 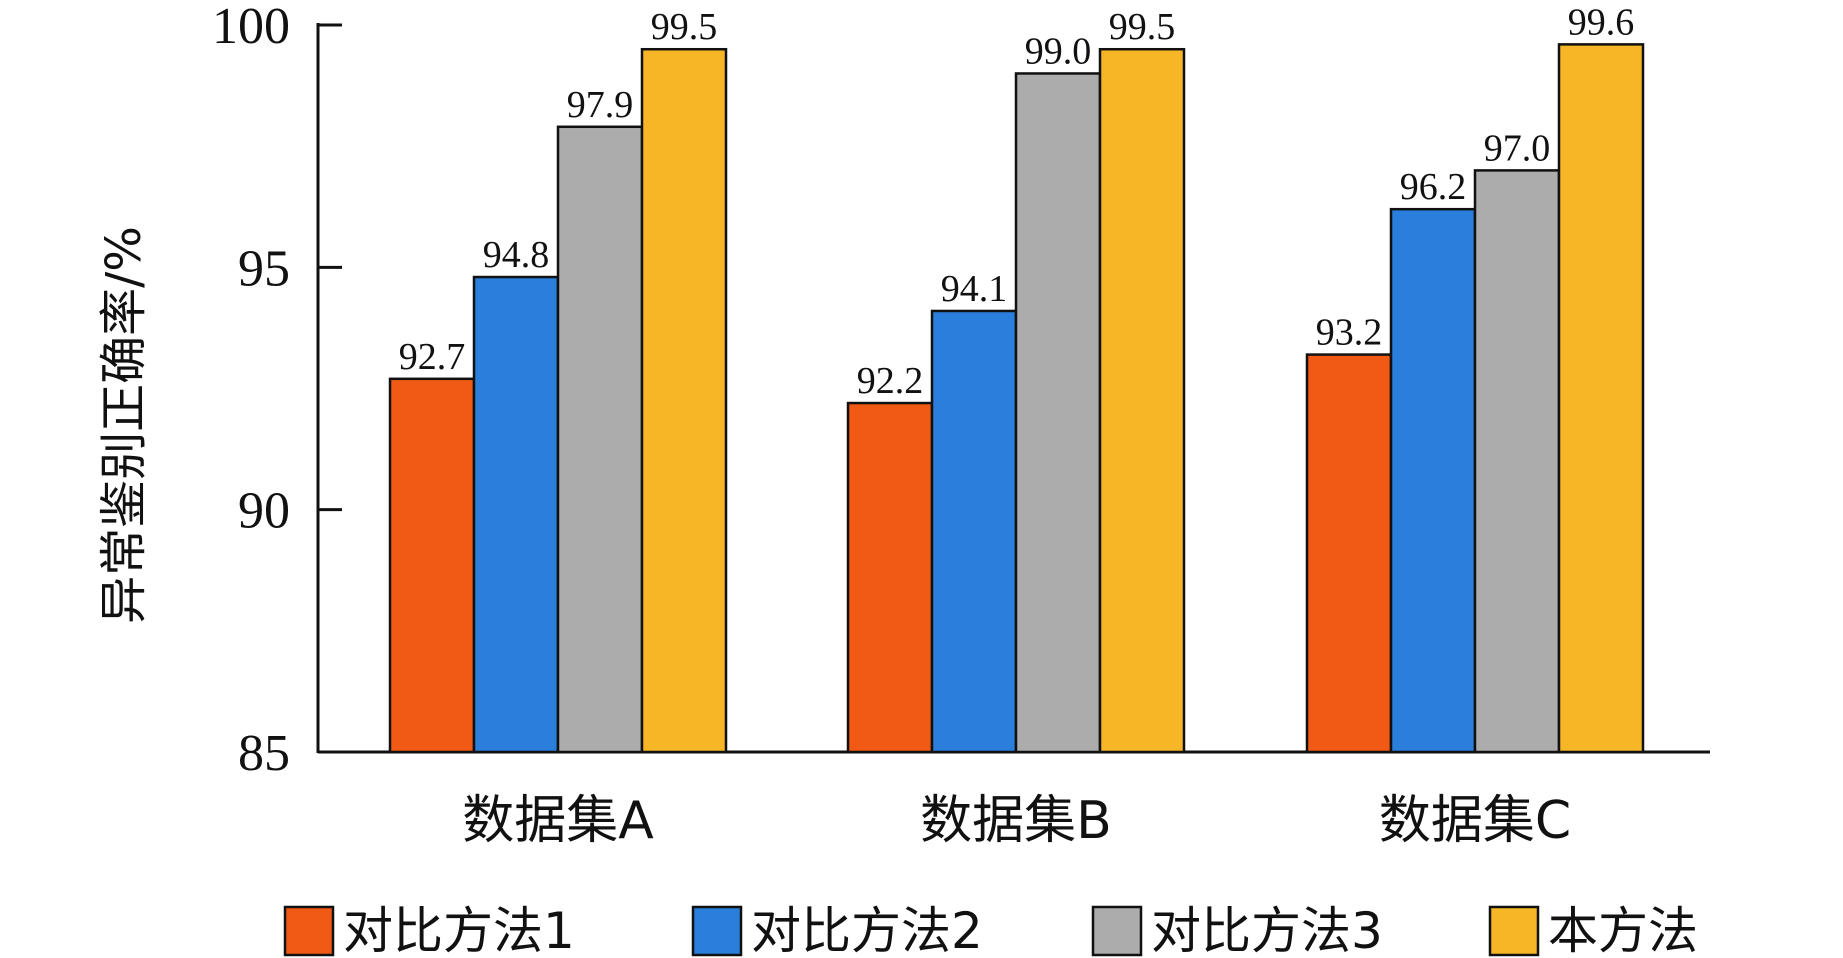 What do you see at coordinates (1475, 821) in the screenshot?
I see `x-tick-label: 数据集C` at bounding box center [1475, 821].